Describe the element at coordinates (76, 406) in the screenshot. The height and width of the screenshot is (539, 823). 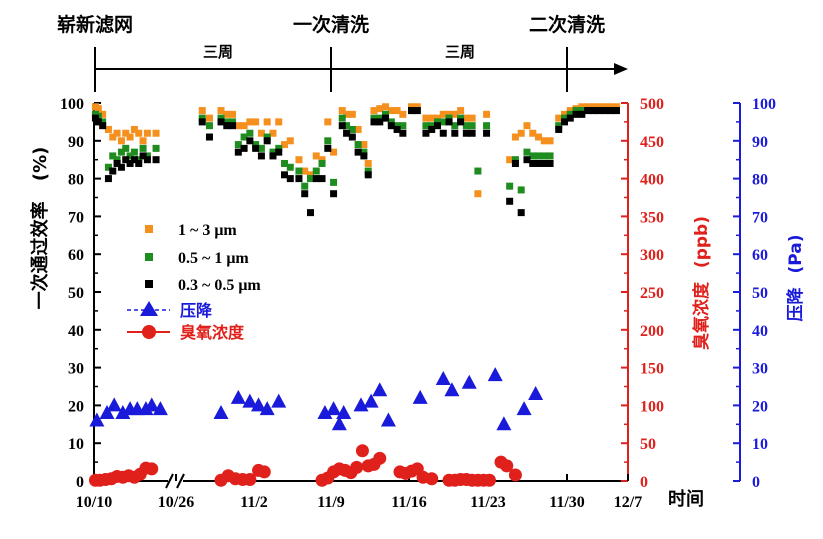
I see `left-axis-tick-label: 20` at that location.